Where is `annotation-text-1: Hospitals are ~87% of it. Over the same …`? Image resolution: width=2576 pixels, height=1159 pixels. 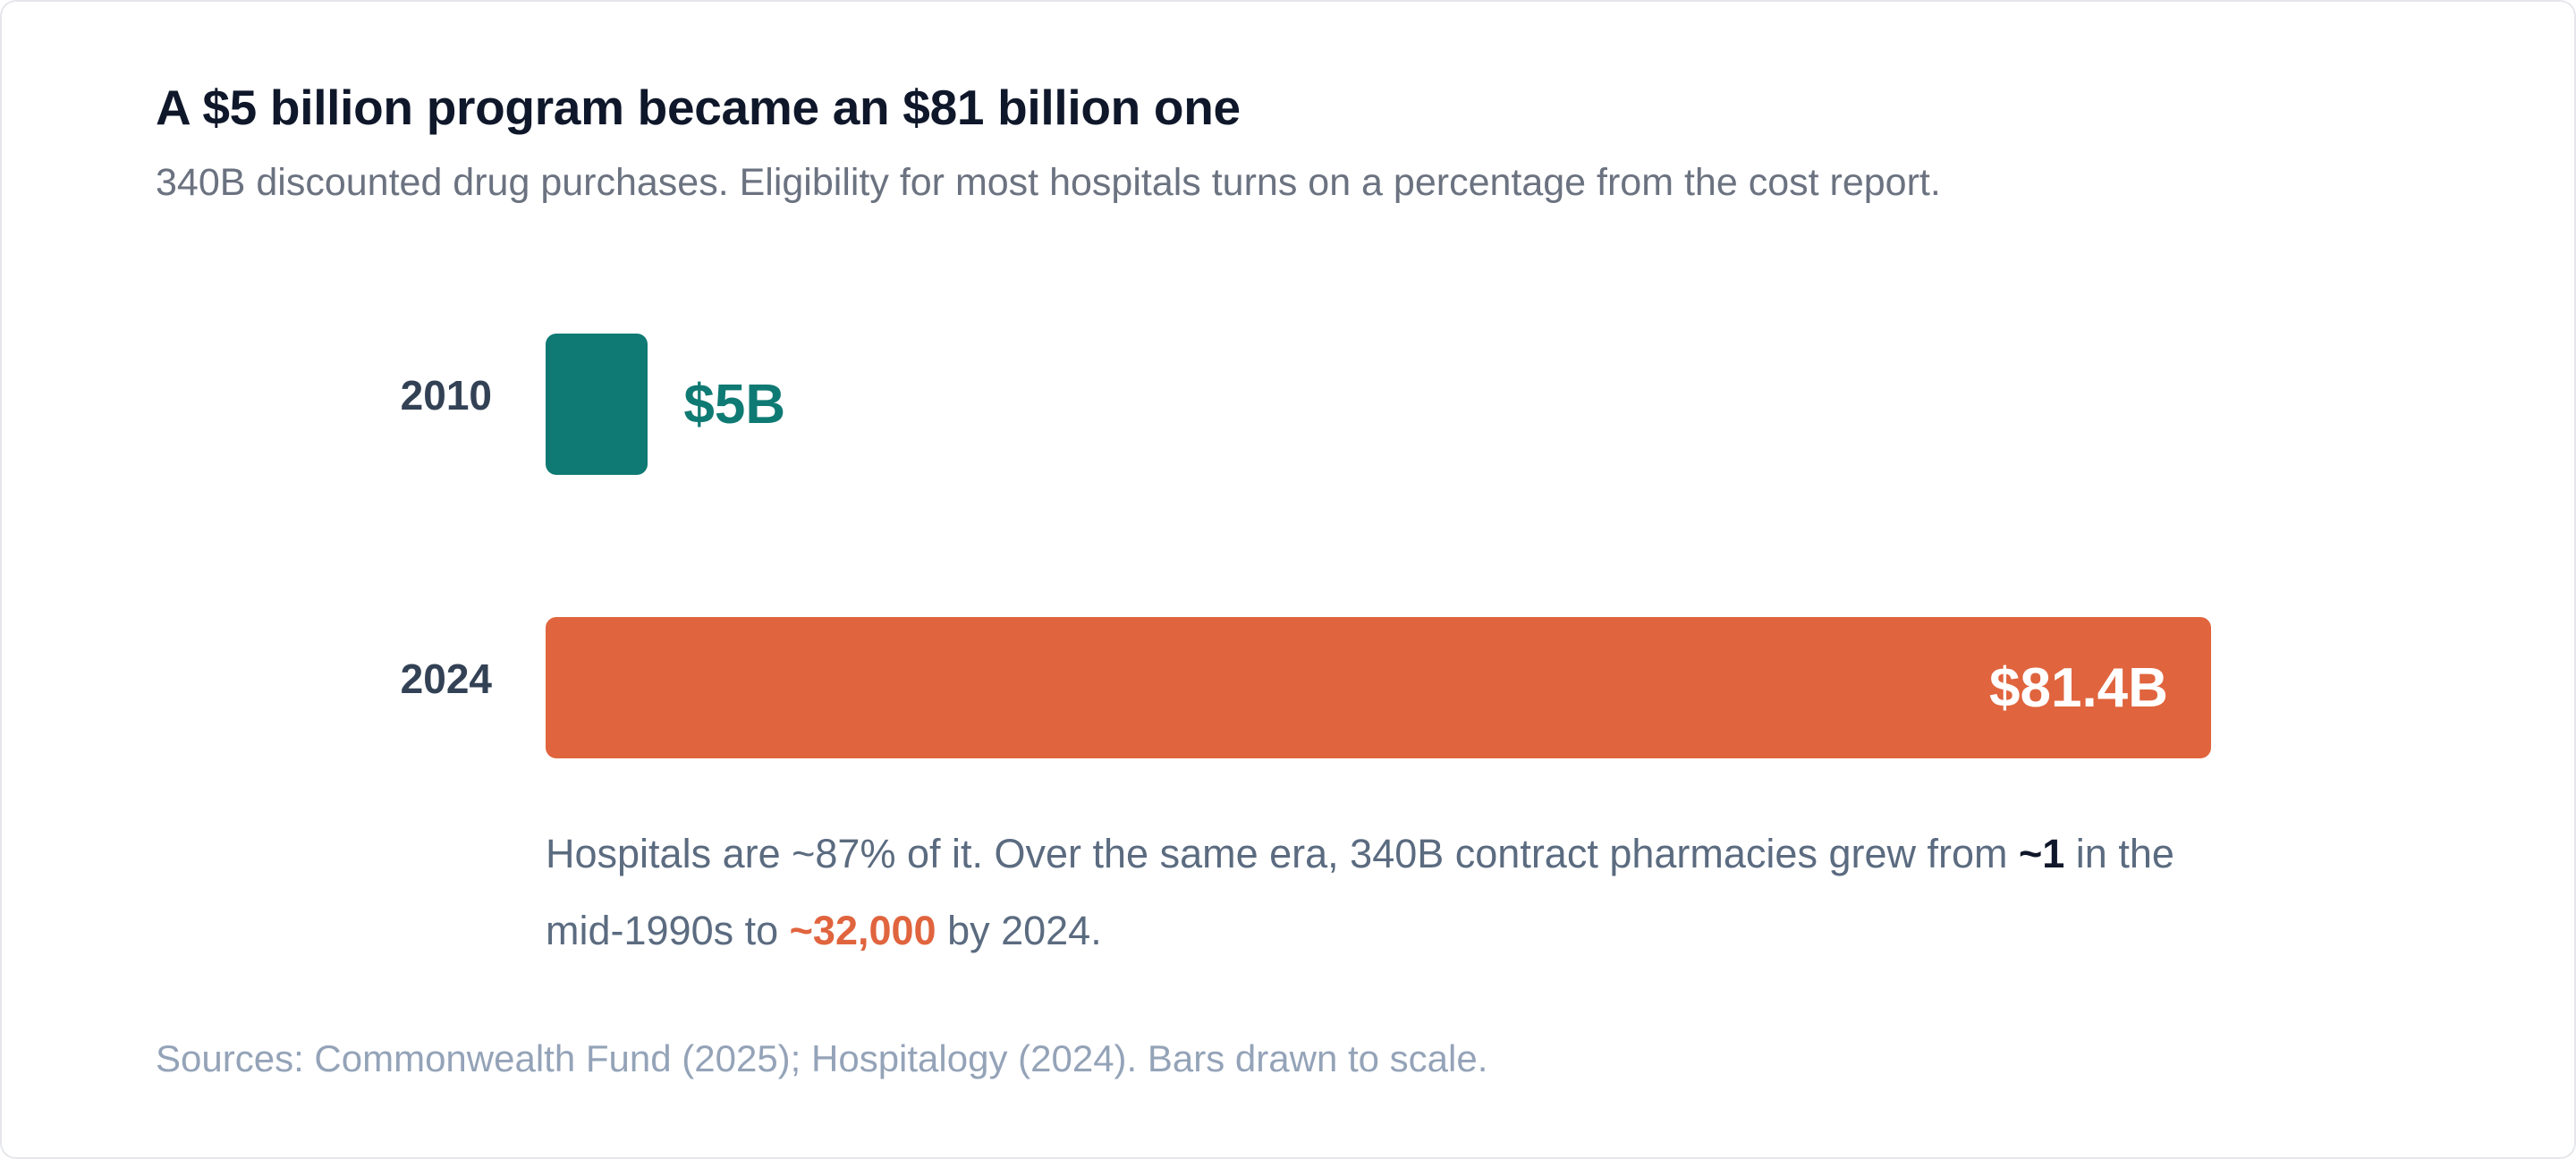
annotation-text-1: Hospitals are ~87% of it. Over the same … is located at coordinates (1282, 854).